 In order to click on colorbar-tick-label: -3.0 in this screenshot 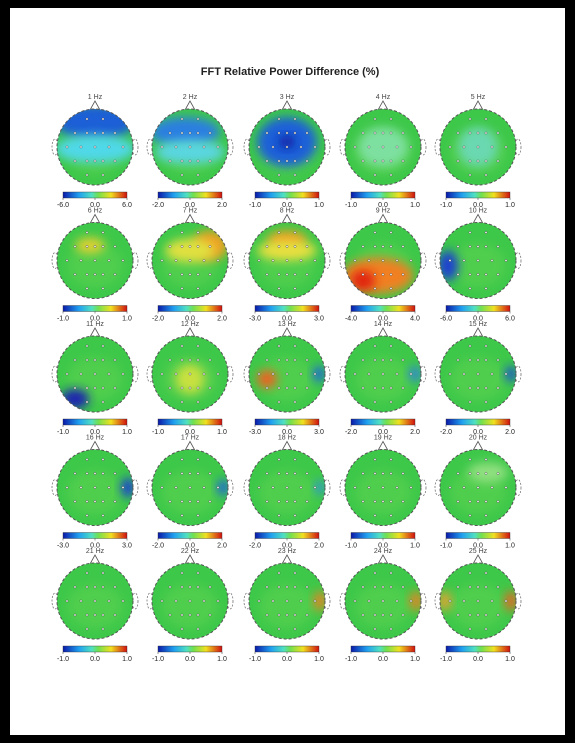, I will do `click(255, 432)`.